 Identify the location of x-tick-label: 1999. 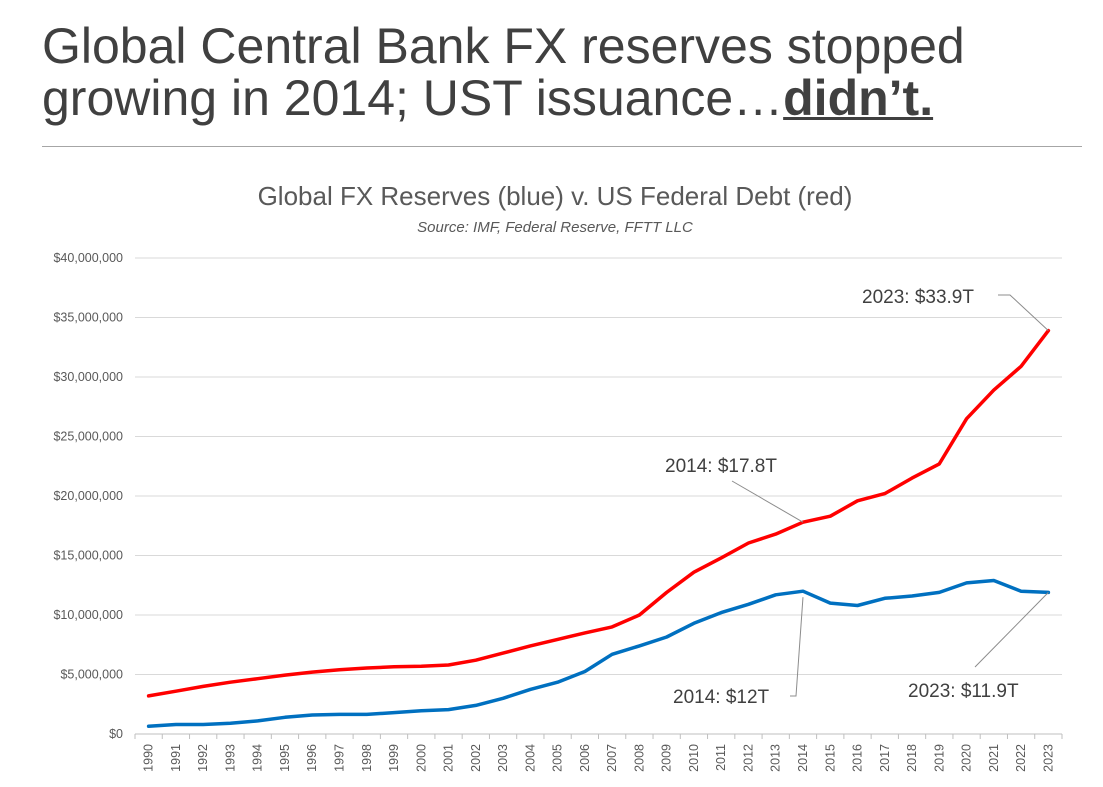
(394, 758).